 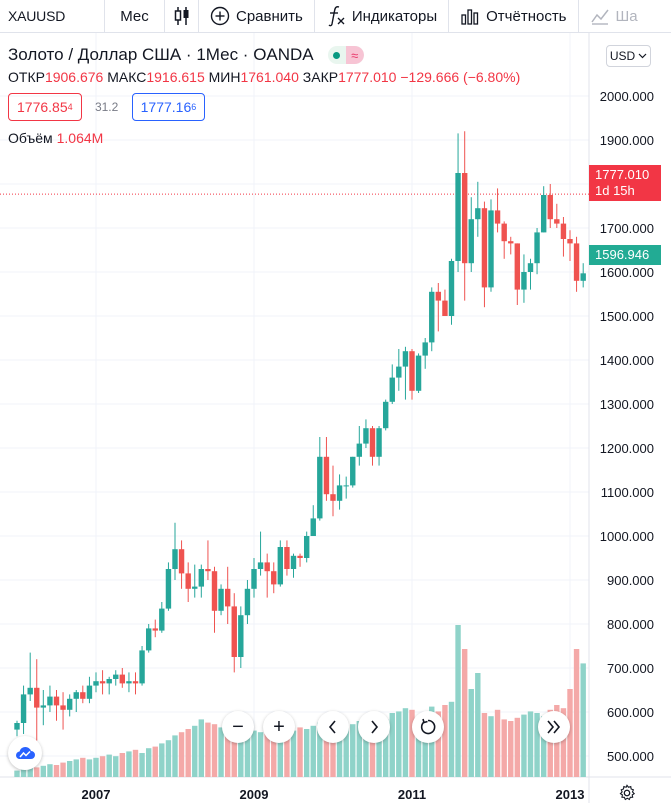 I want to click on market-status-badge: ≈, so click(x=345, y=55).